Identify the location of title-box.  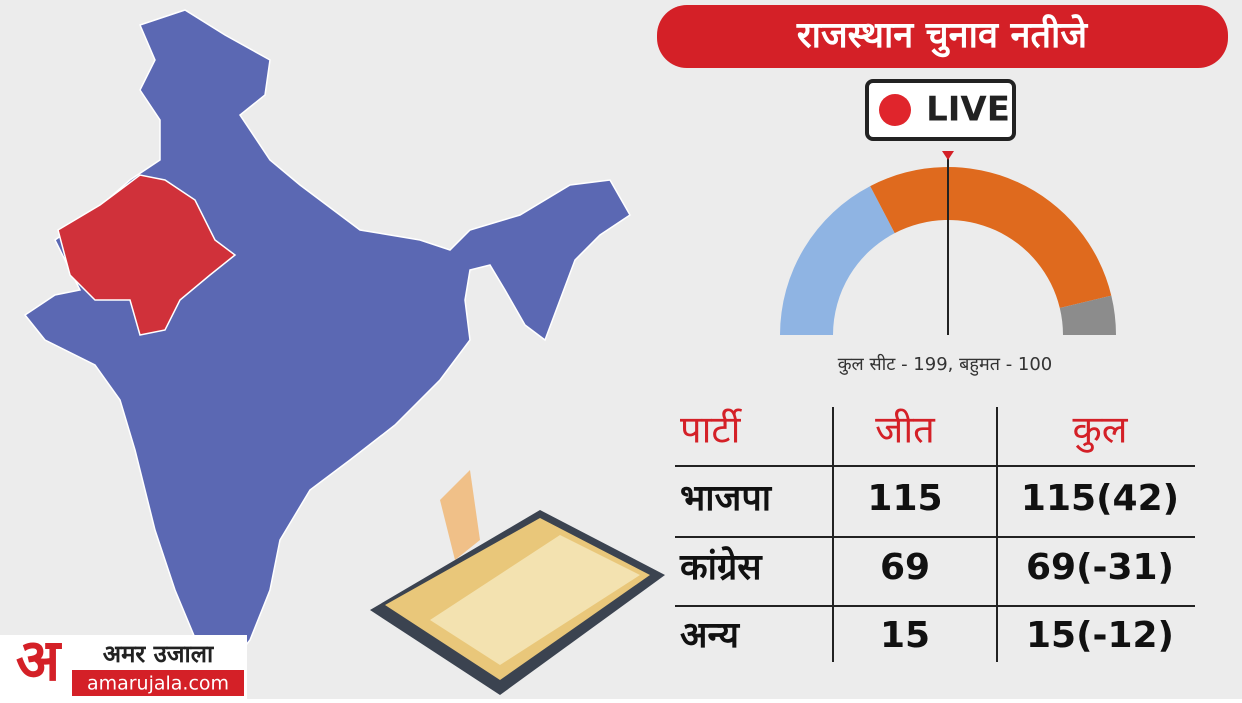
(942, 36).